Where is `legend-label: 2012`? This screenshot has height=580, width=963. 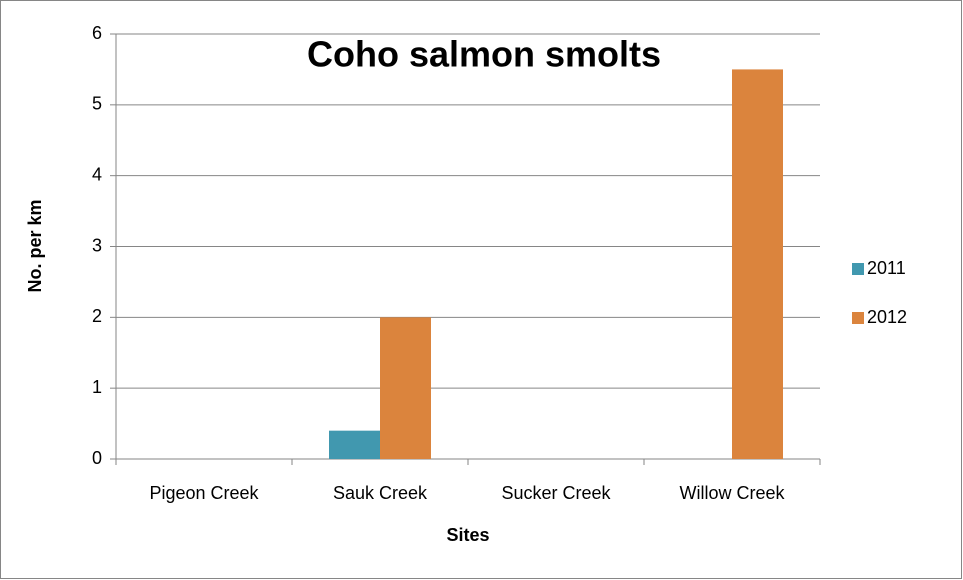
legend-label: 2012 is located at coordinates (887, 317).